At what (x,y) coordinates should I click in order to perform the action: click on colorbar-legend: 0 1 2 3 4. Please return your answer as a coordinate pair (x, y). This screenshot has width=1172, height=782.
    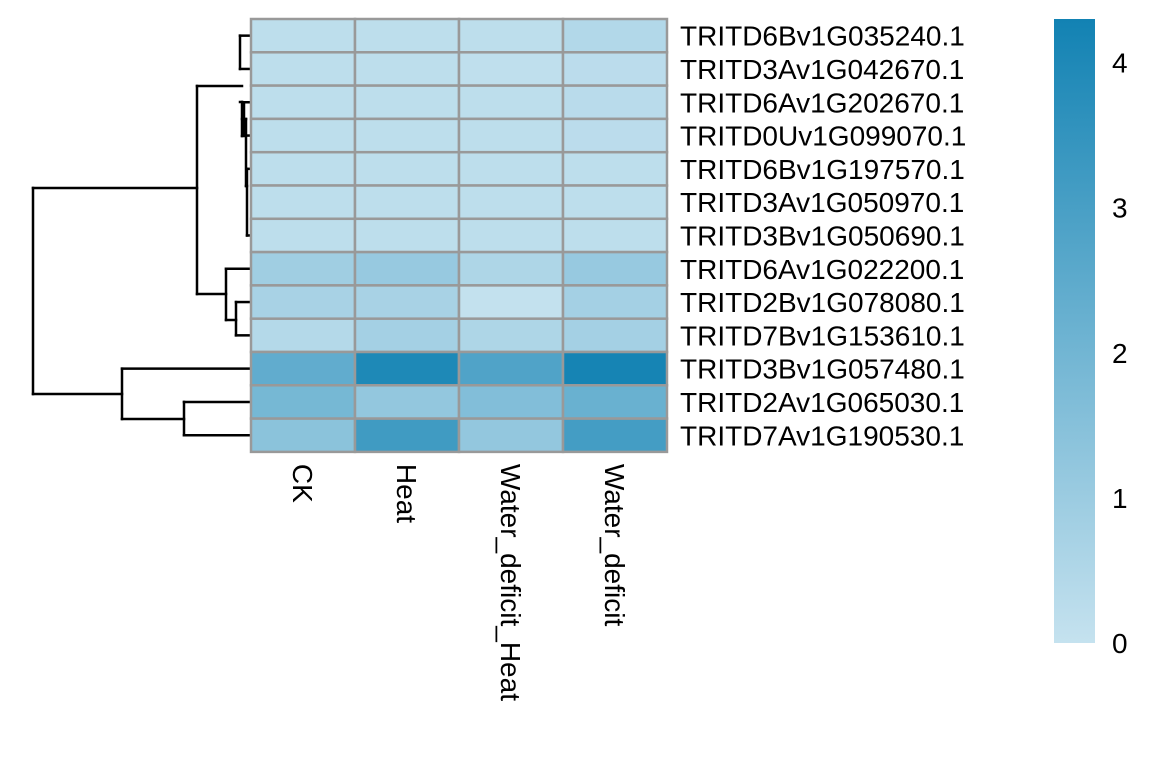
    Looking at the image, I should click on (1091, 339).